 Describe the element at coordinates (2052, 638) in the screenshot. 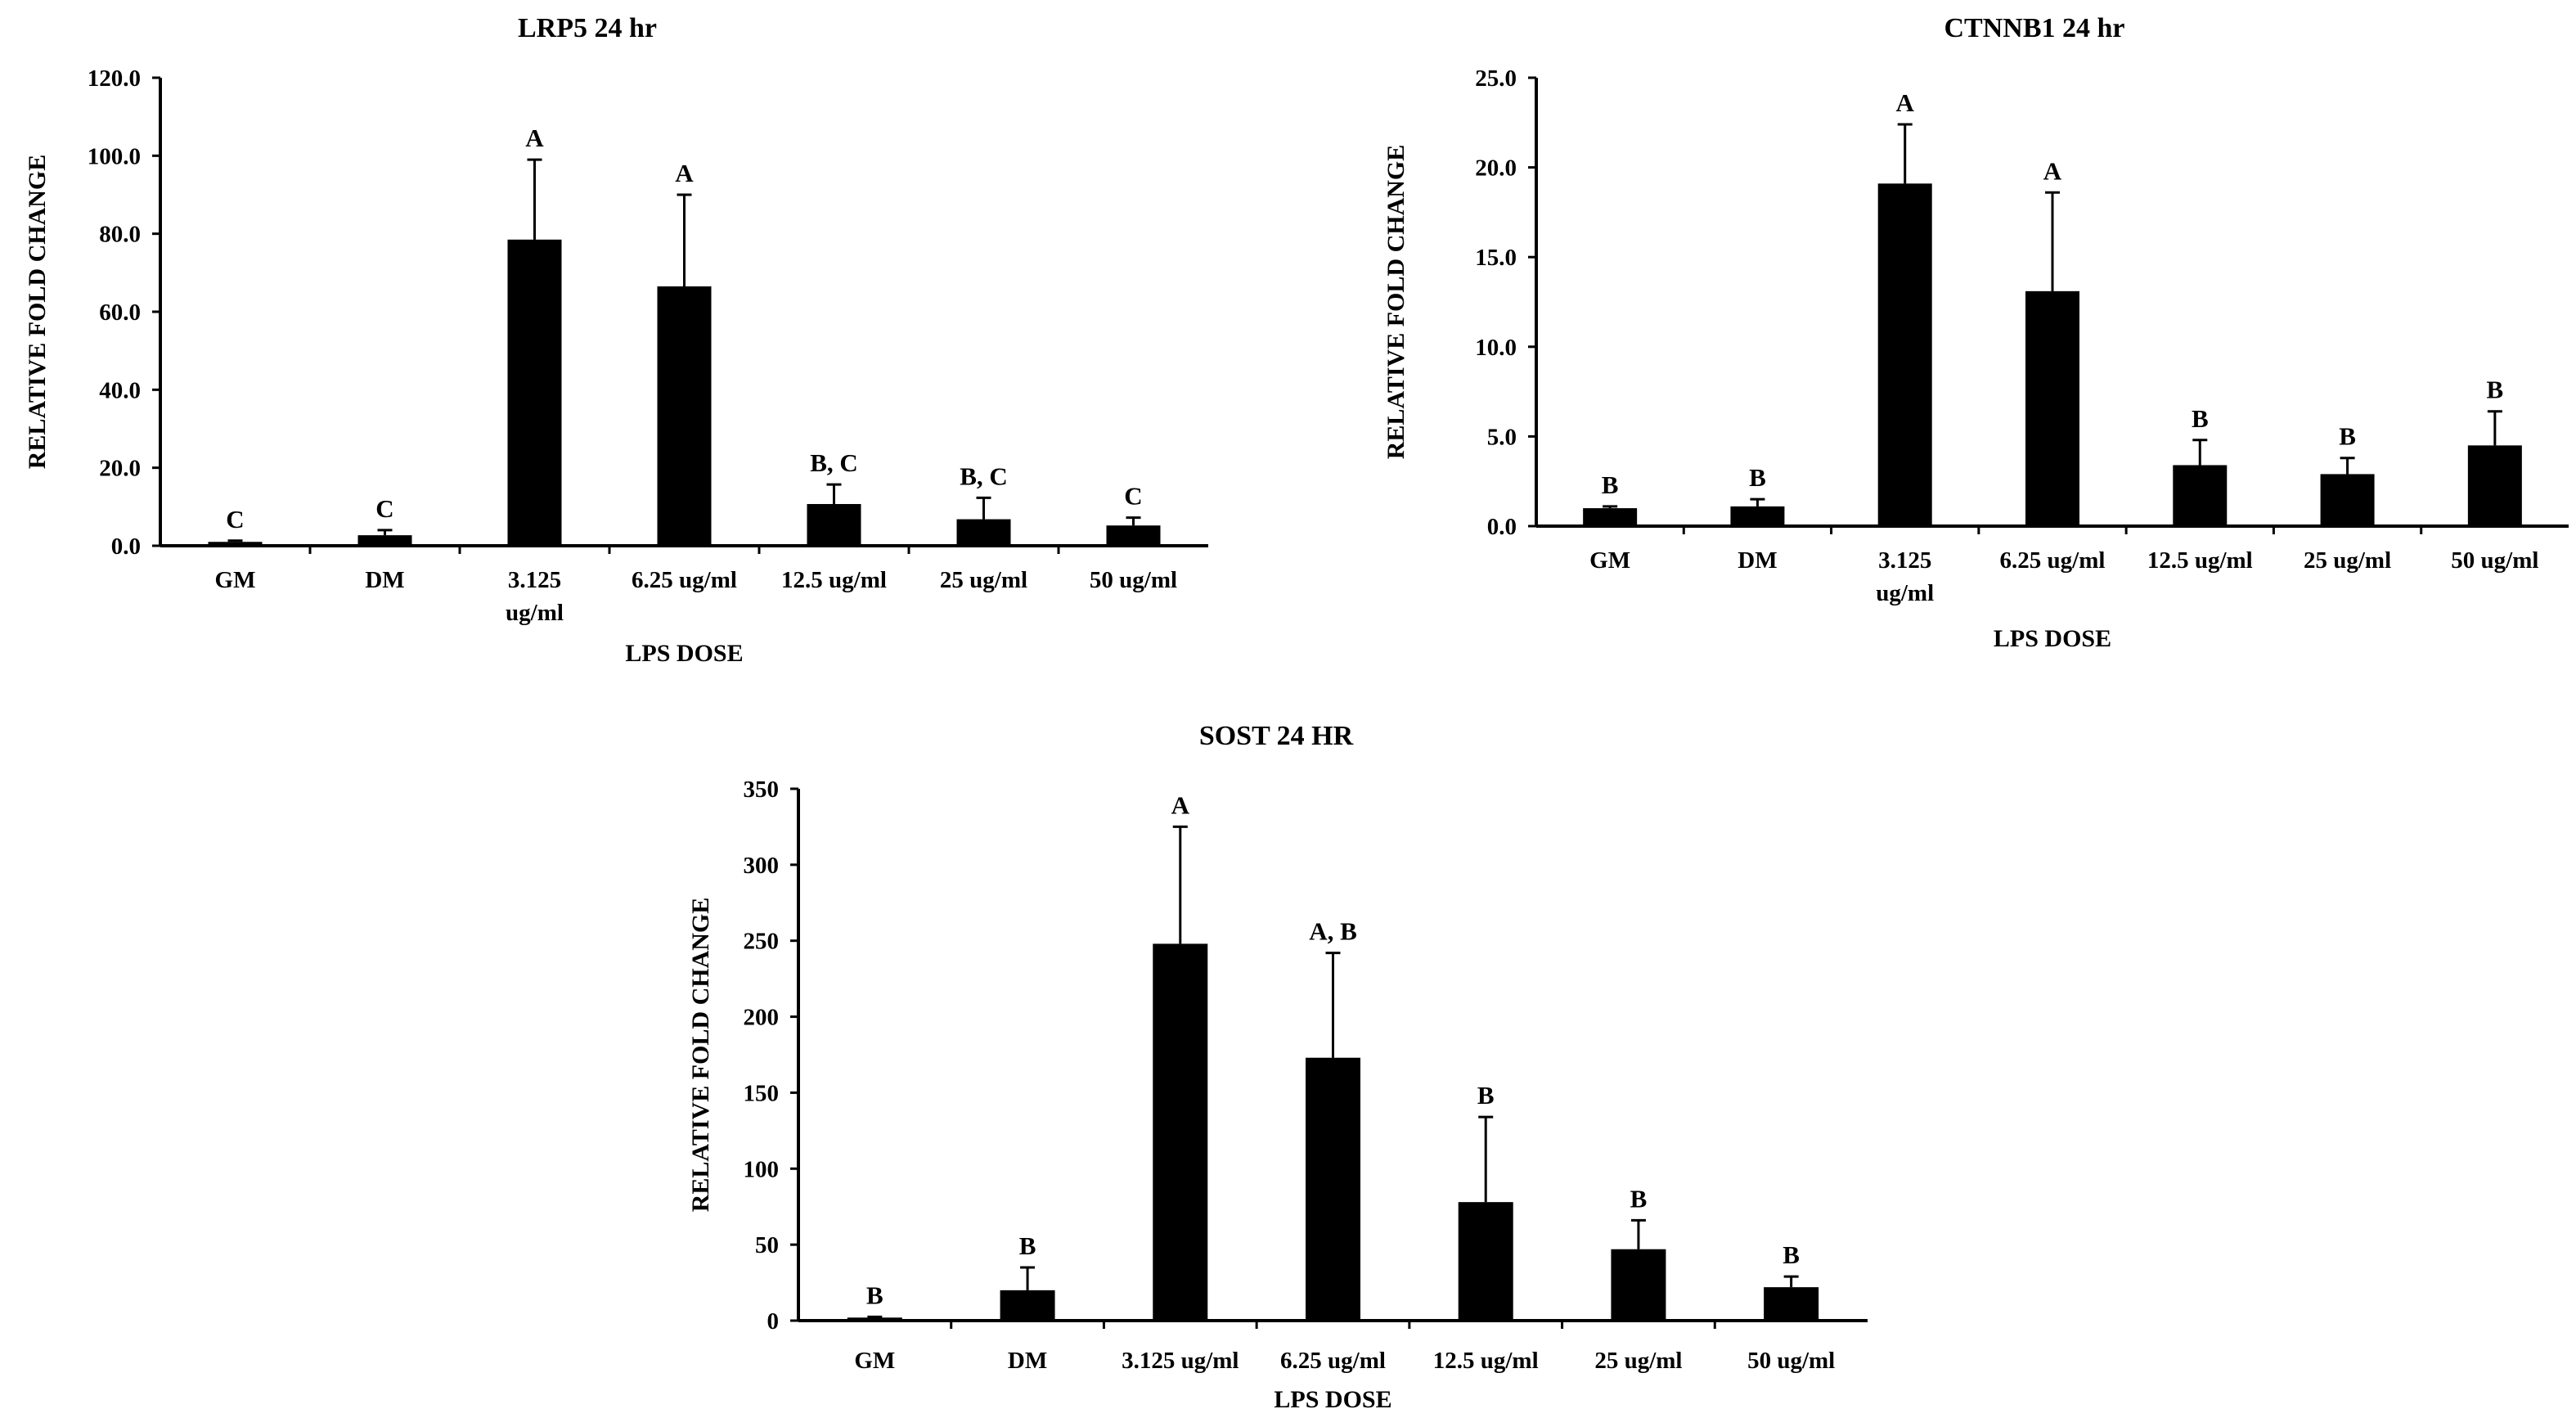

I see `chart2-x-axis-label: LPS DOSE` at that location.